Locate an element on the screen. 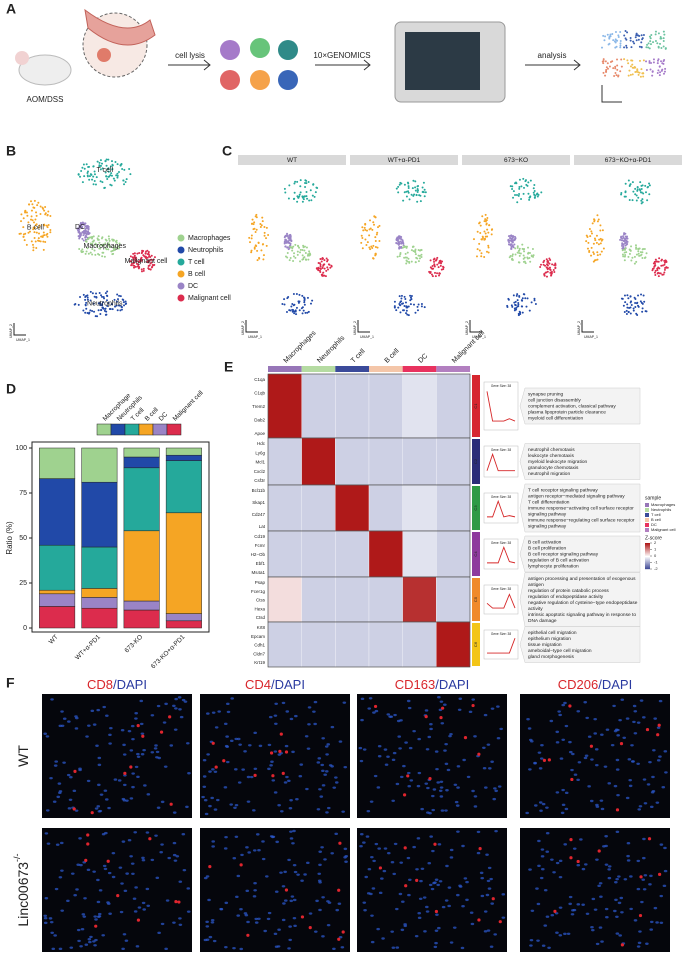 The height and width of the screenshot is (962, 685). legend-label: Macrophages is located at coordinates (209, 238).